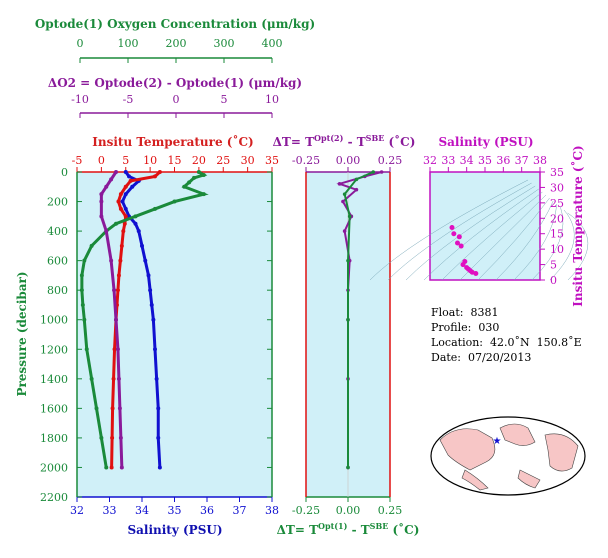 The width and height of the screenshot is (608, 558). Describe the element at coordinates (522, 160) in the screenshot. I see `ts-x-tick-label: 37` at that location.